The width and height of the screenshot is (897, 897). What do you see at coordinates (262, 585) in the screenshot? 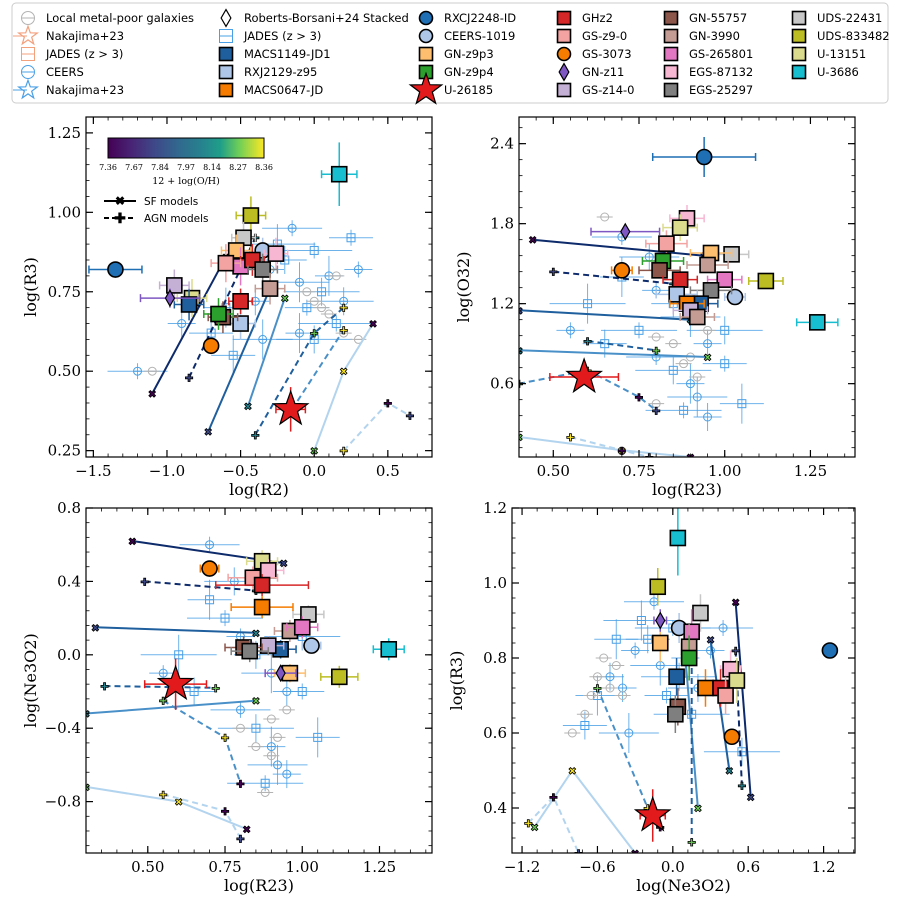
I see `named-point-ghz2` at bounding box center [262, 585].